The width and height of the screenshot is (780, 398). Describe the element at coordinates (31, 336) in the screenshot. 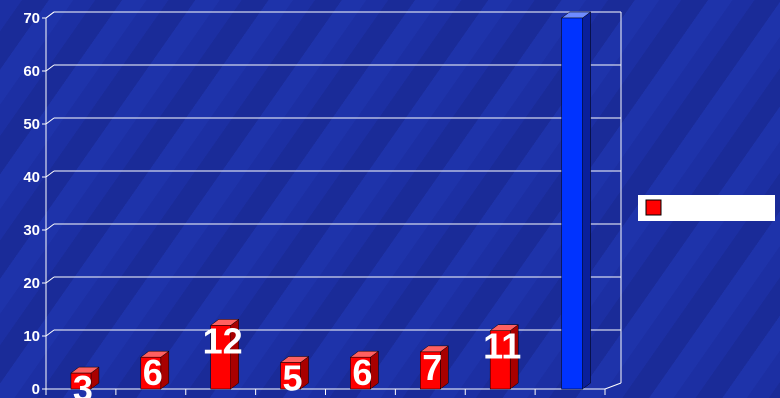

I see `y-tick-label: 10` at that location.